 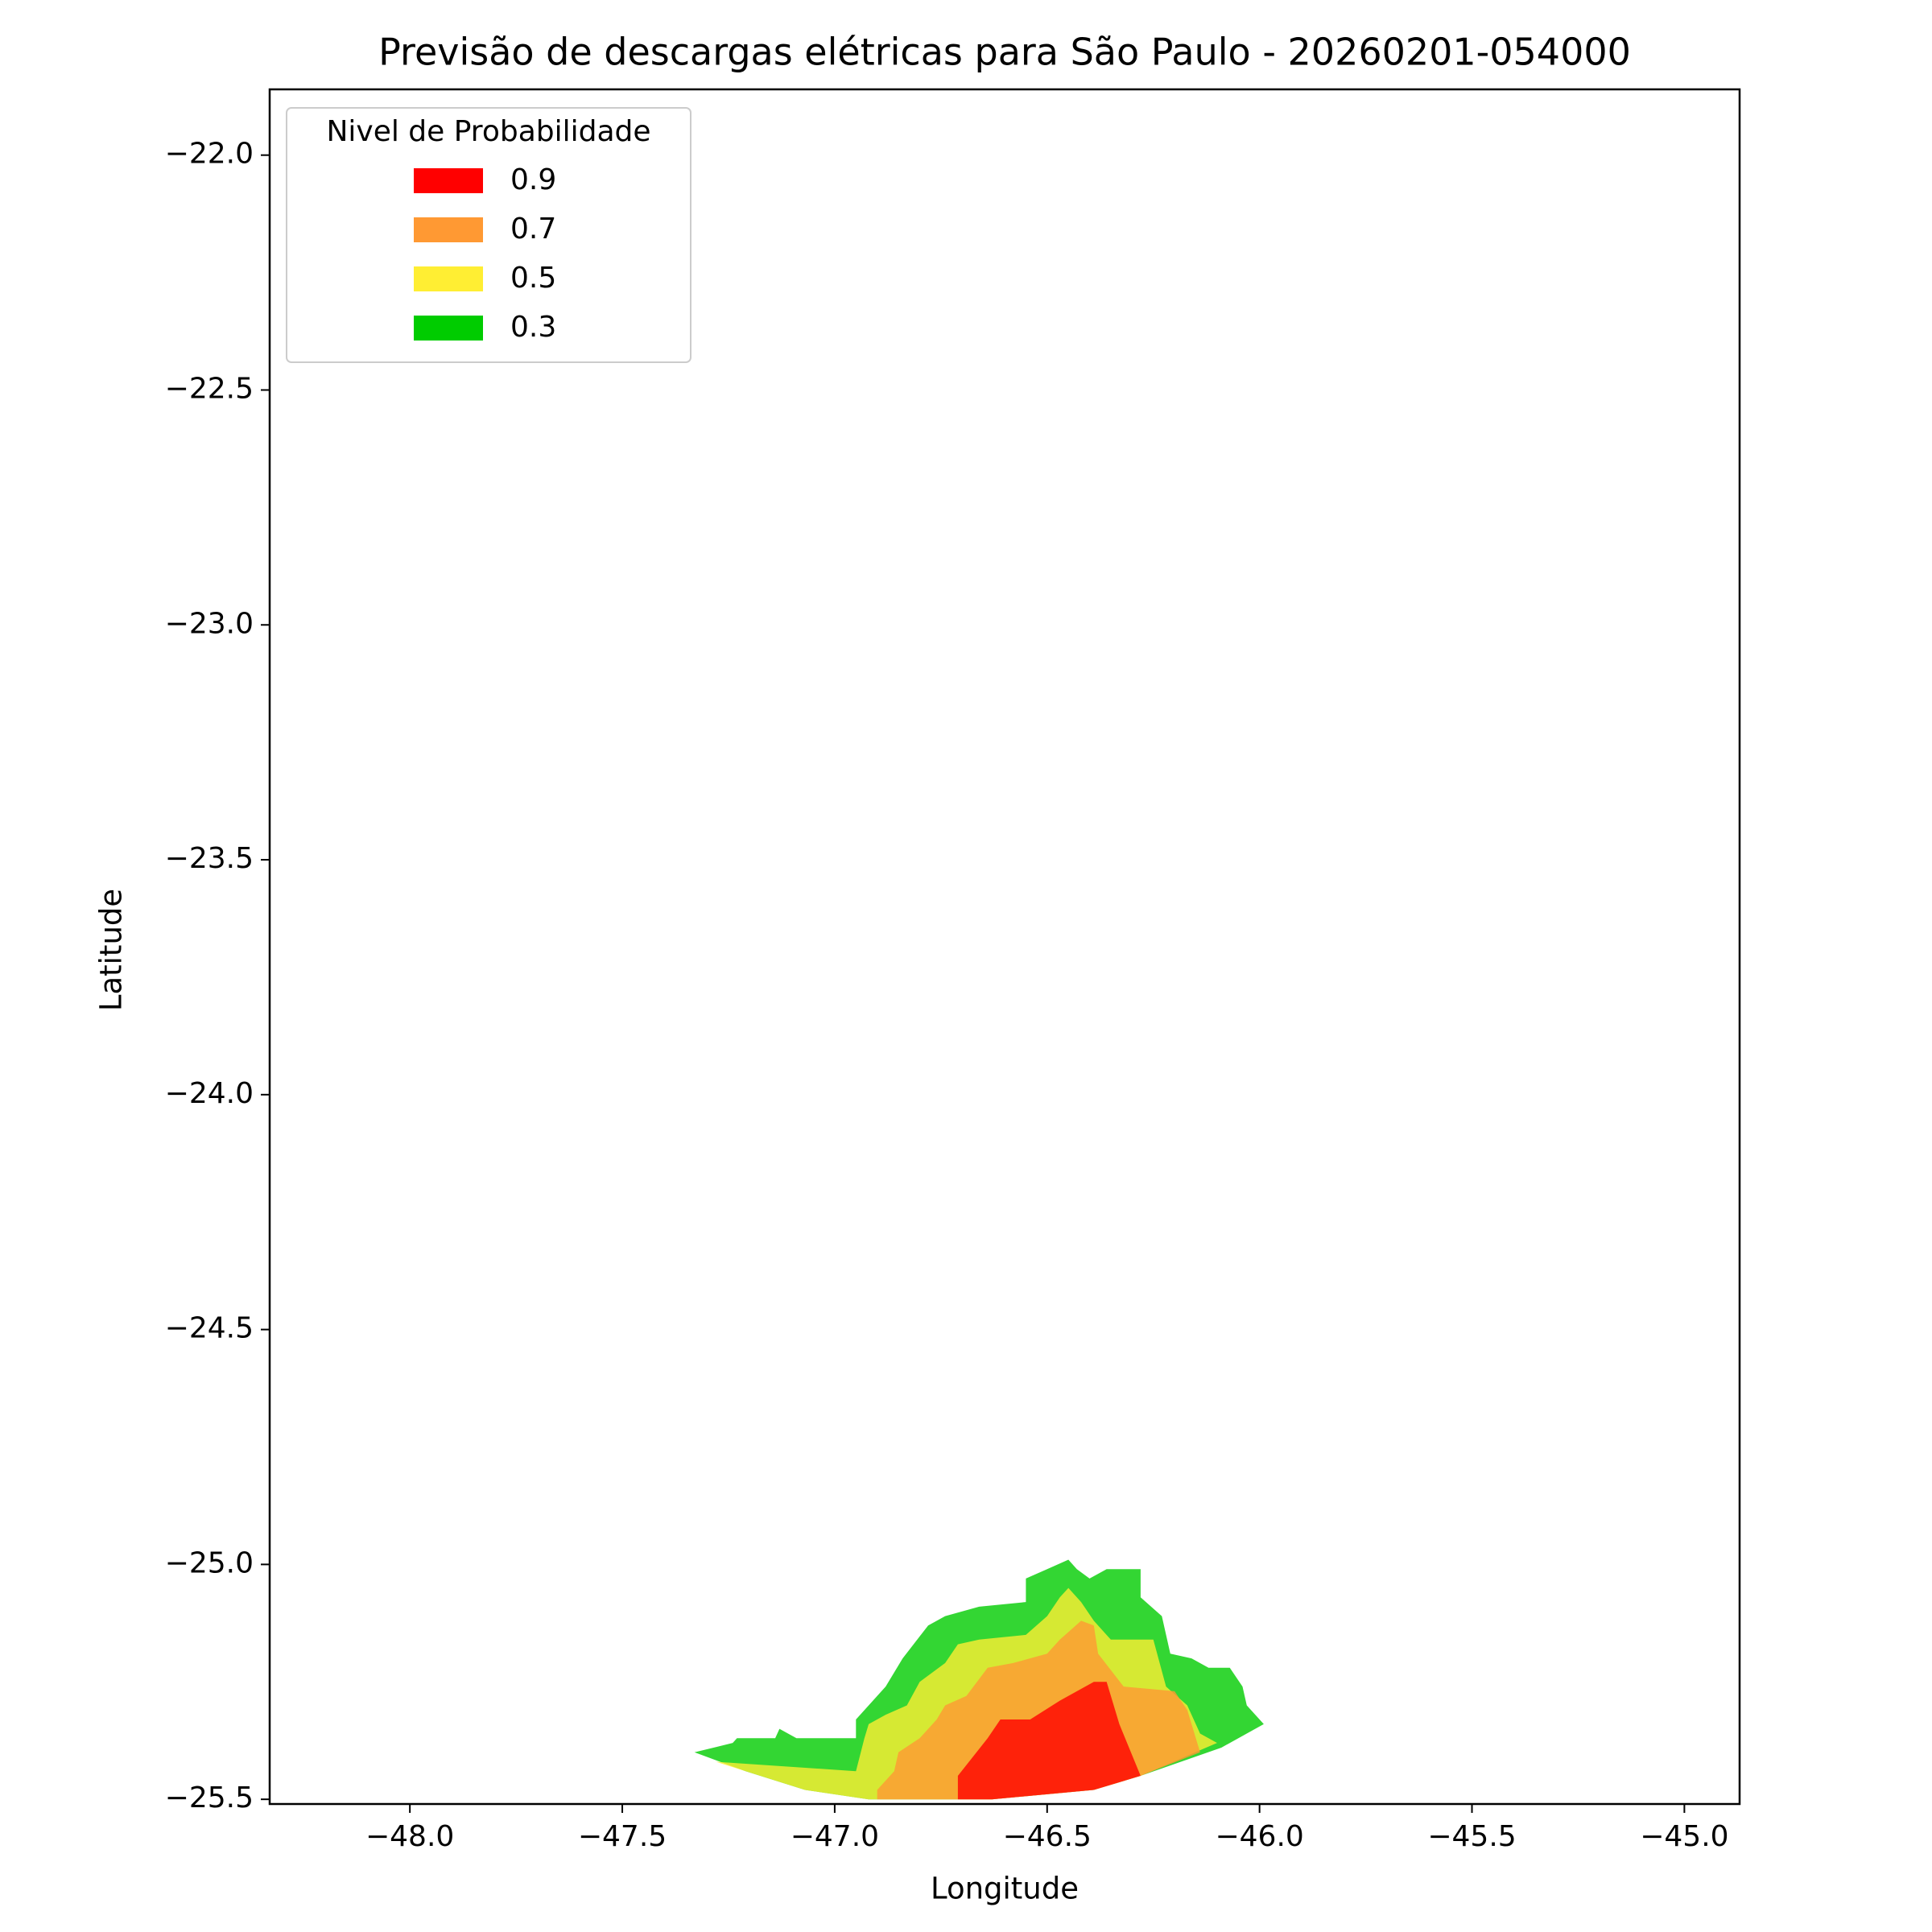 What do you see at coordinates (1005, 1889) in the screenshot?
I see `x-axis-label: Longitude` at bounding box center [1005, 1889].